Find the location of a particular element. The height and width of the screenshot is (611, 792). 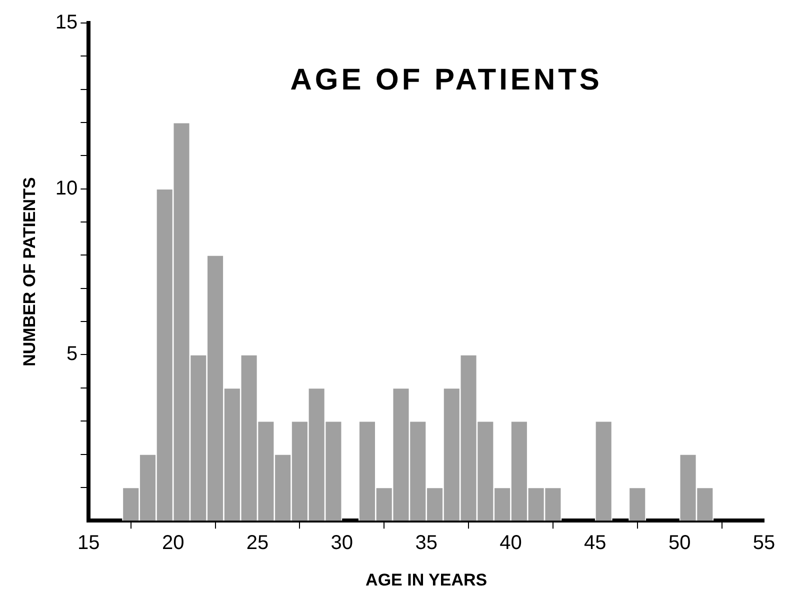

x-tick-label: 25 is located at coordinates (257, 543).